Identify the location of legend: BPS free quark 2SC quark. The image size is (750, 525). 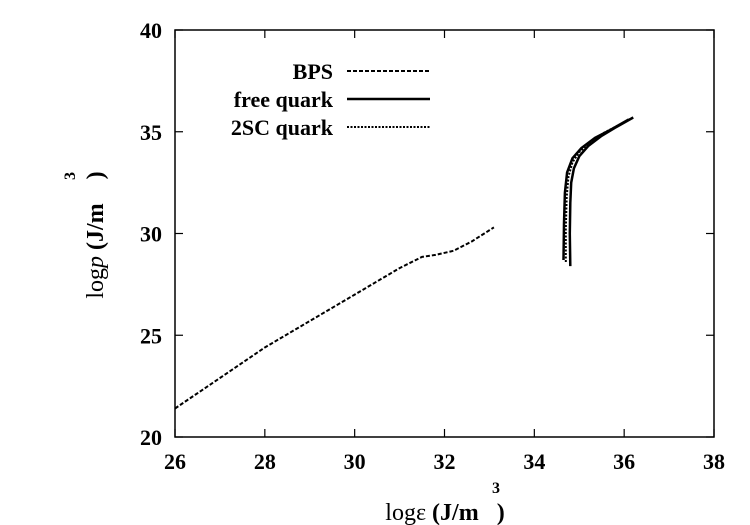
(330, 99).